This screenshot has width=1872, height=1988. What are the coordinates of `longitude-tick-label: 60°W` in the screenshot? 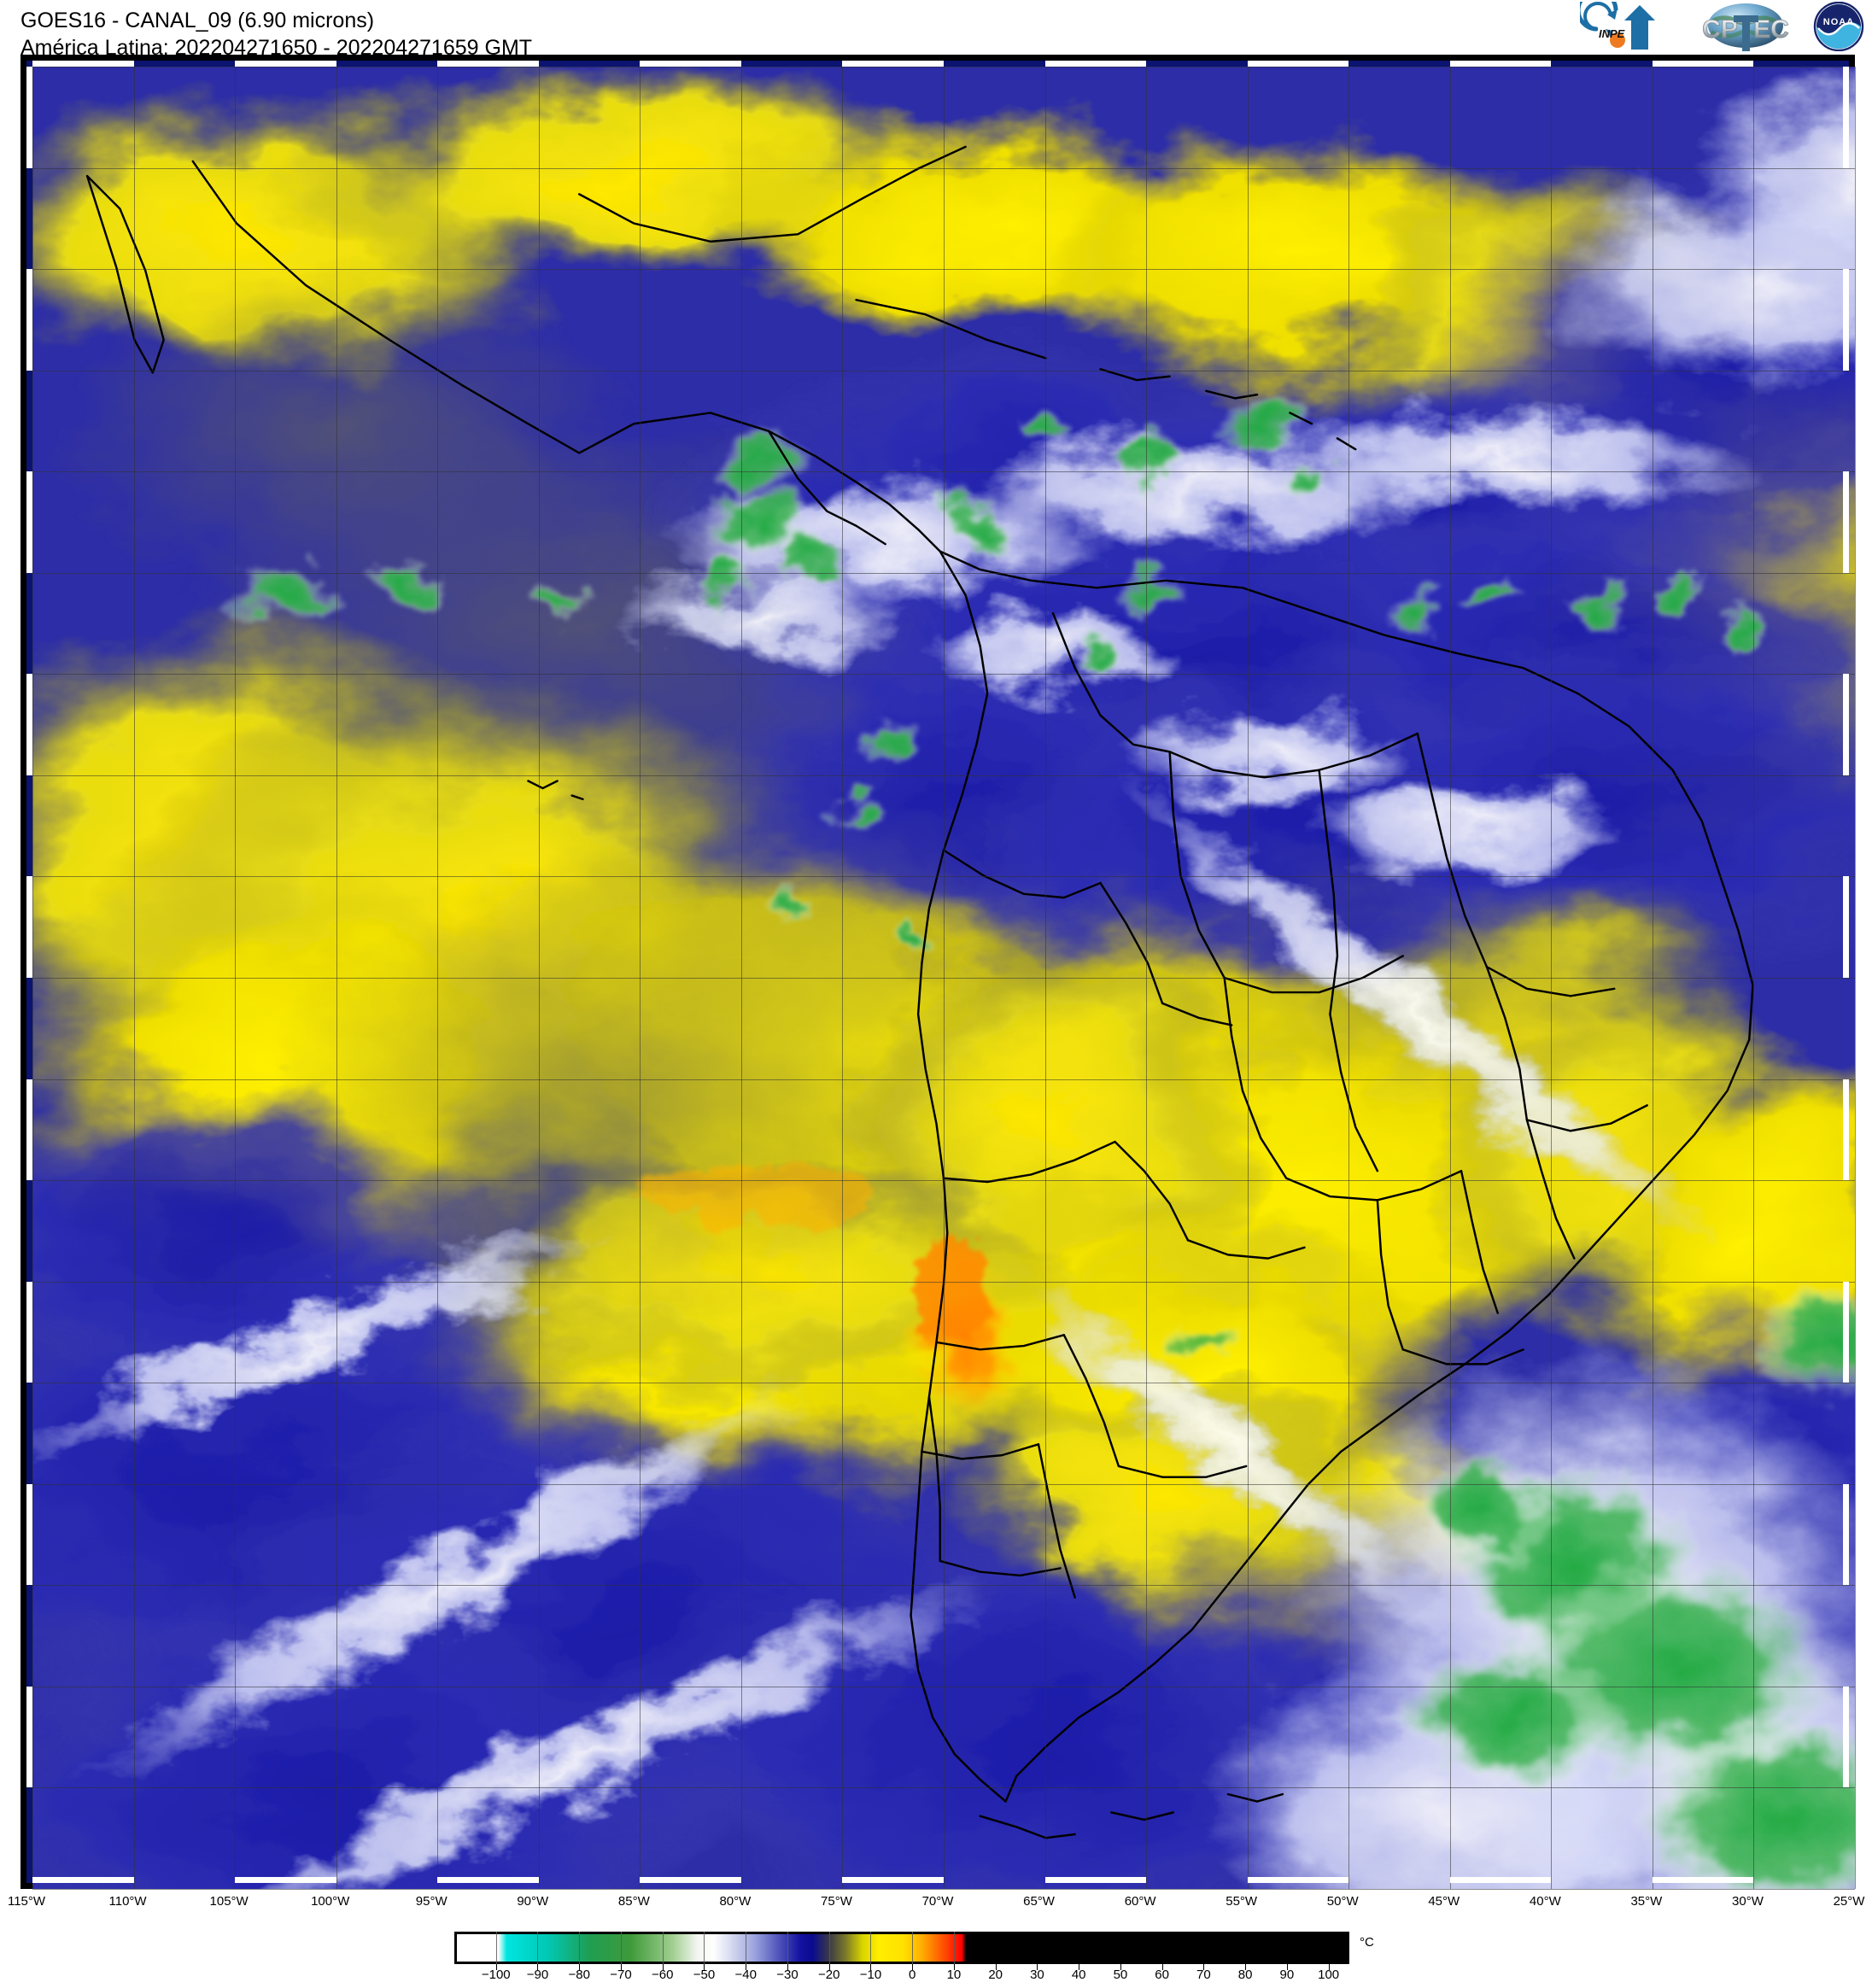 It's located at (1140, 1901).